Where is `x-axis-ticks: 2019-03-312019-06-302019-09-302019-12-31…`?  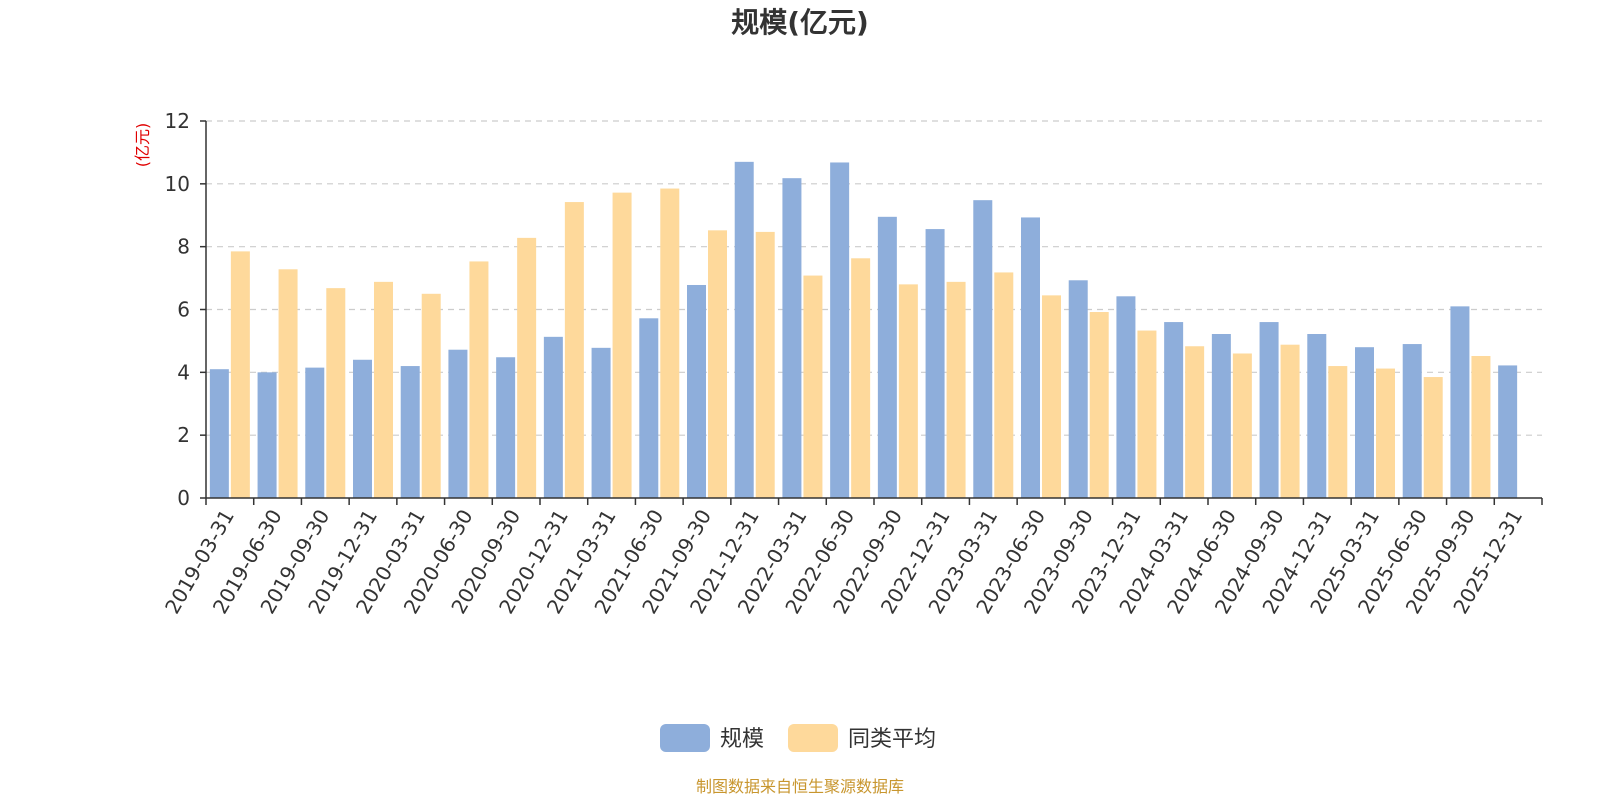
x-axis-ticks: 2019-03-312019-06-302019-09-302019-12-31… is located at coordinates (851, 558).